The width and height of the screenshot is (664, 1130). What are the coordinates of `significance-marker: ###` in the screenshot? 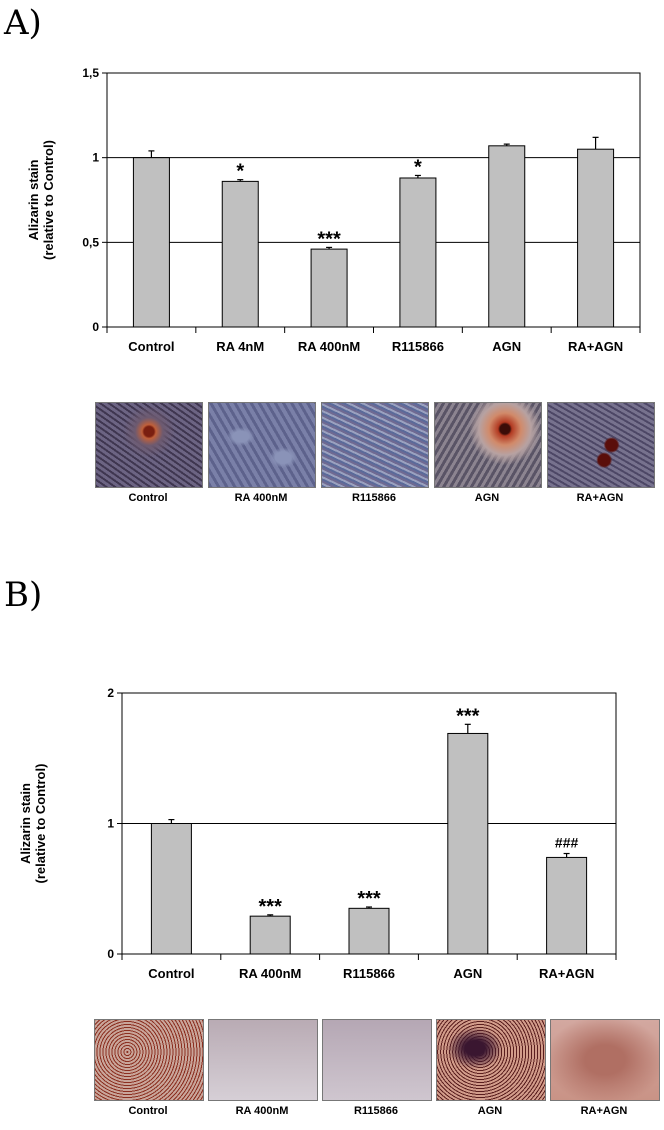 It's located at (567, 843).